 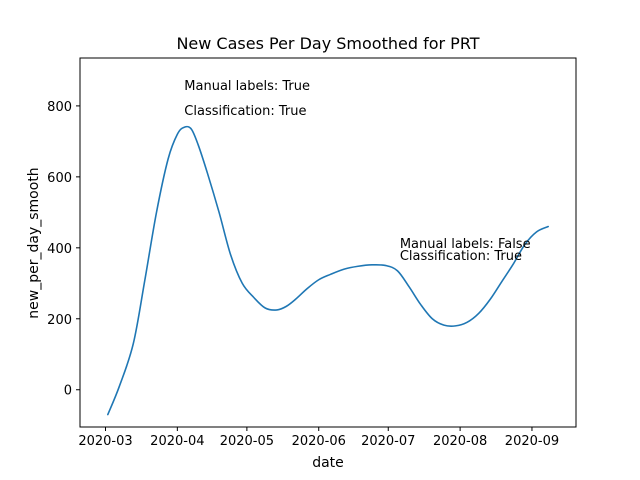 What do you see at coordinates (328, 463) in the screenshot?
I see `x-axis-label: date` at bounding box center [328, 463].